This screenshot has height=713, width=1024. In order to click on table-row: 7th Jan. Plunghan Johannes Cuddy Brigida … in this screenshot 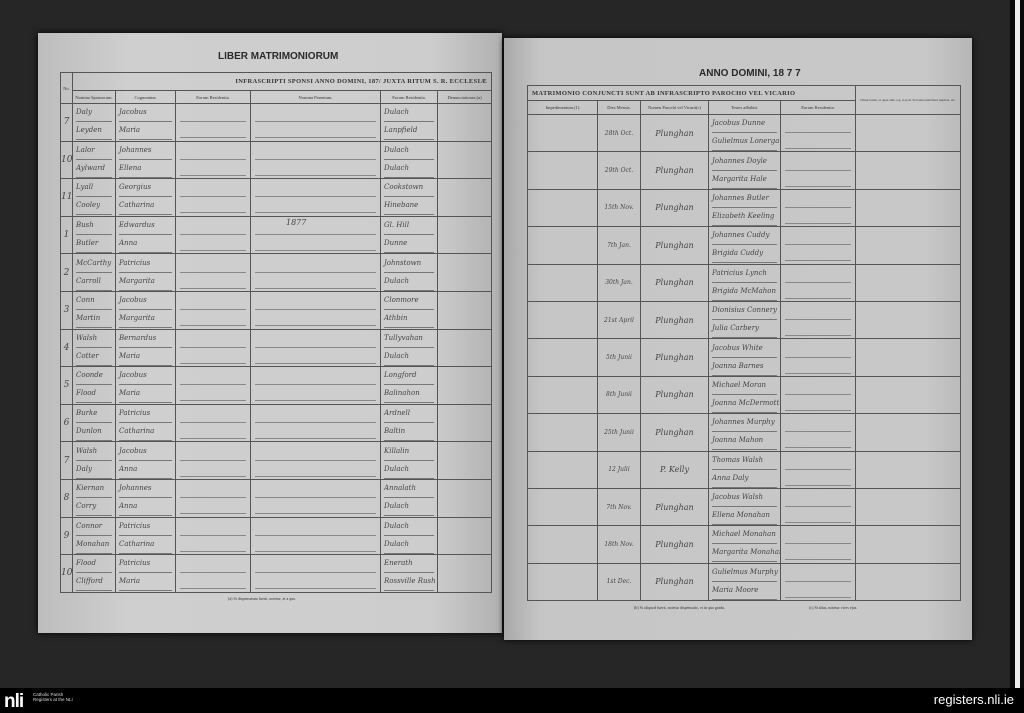, I will do `click(744, 245)`.